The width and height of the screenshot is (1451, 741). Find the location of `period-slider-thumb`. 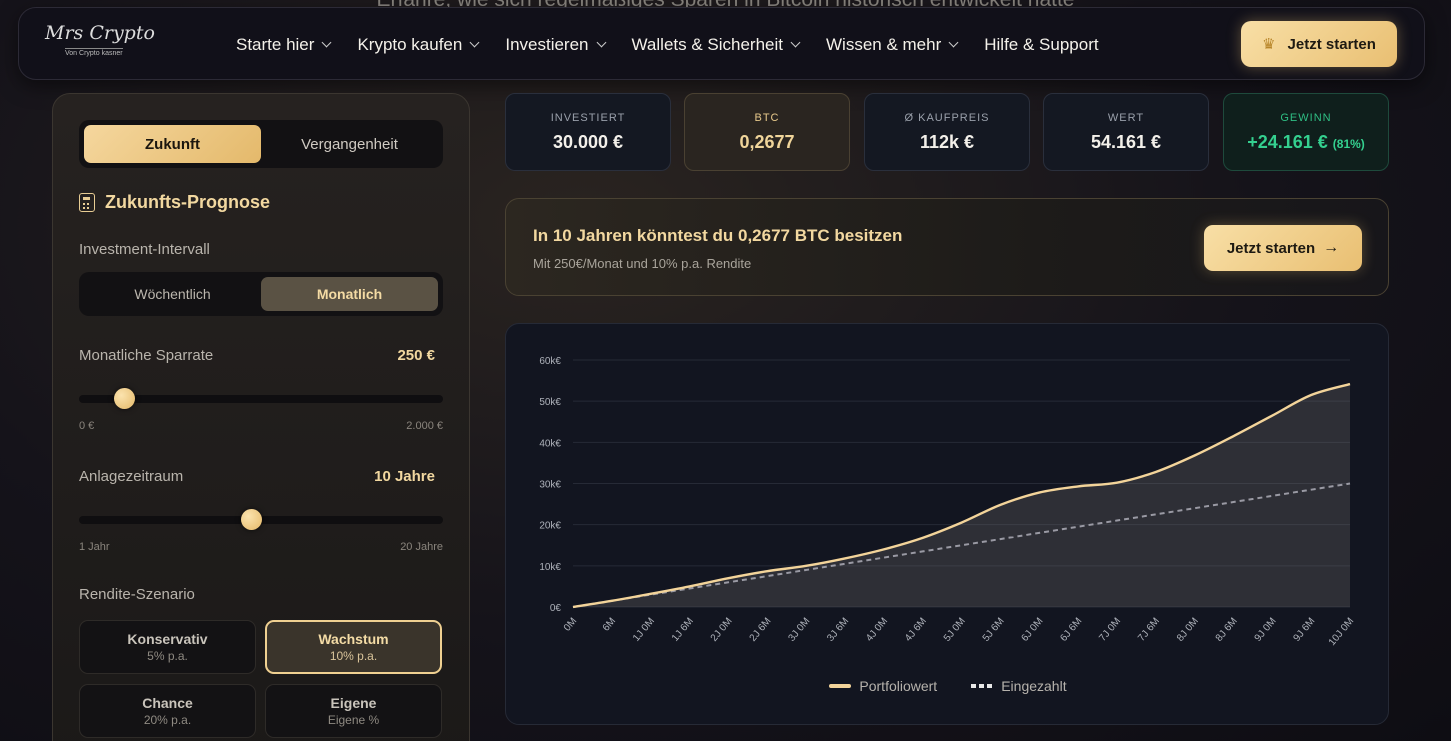

period-slider-thumb is located at coordinates (252, 519).